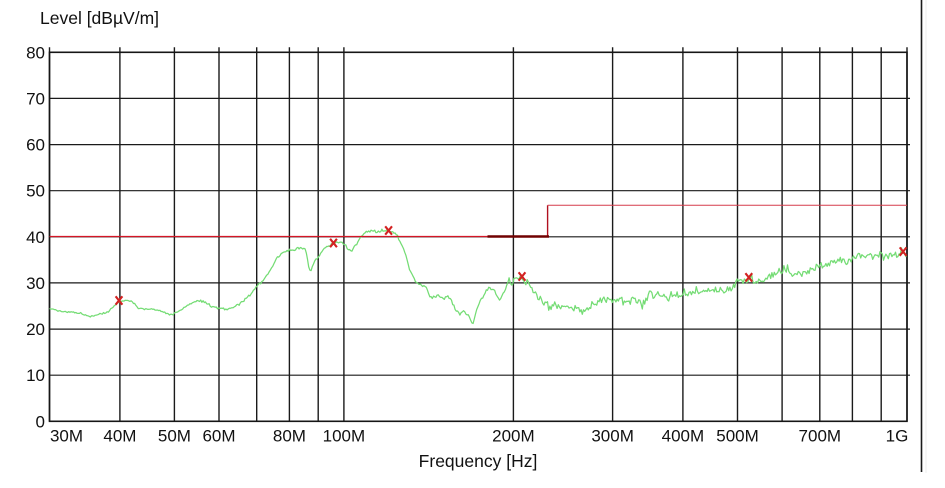 The height and width of the screenshot is (488, 945). I want to click on svg-text: 400M, so click(683, 436).